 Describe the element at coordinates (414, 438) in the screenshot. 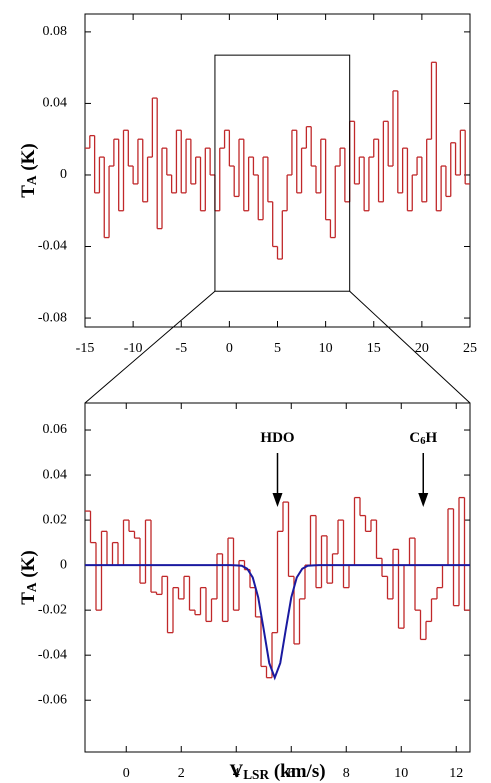

I see `annotation-label-part: C` at that location.